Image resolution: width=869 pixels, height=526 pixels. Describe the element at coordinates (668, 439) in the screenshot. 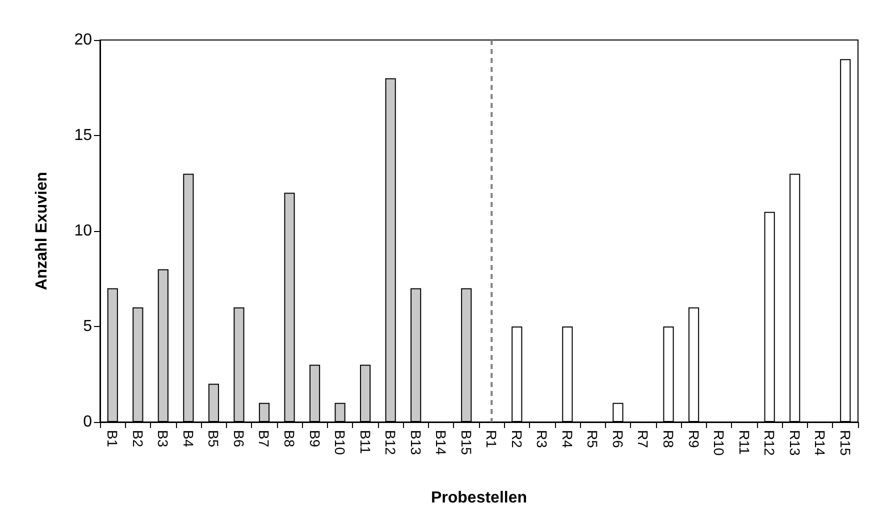

I see `x-tick-label: R8` at that location.